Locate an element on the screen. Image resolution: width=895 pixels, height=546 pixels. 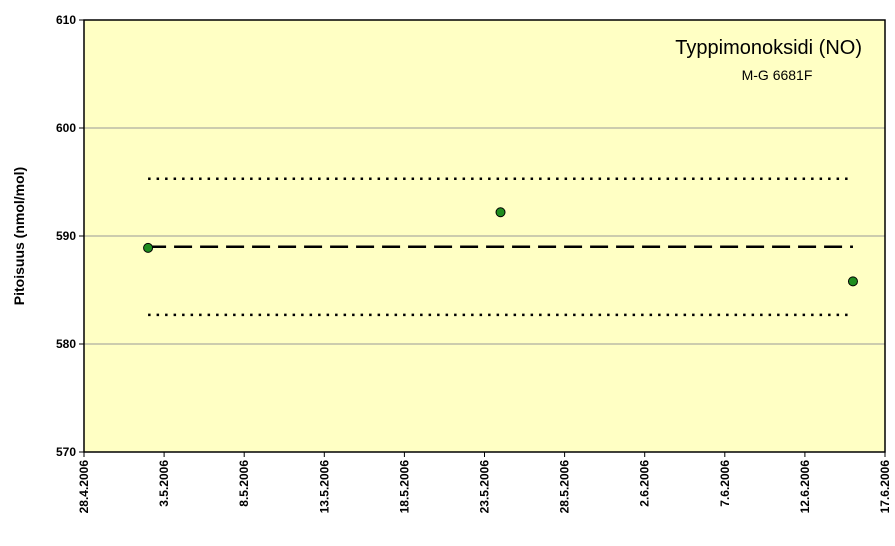
y-axis-label: Pitoisuus (nmol/mol) is located at coordinates (19, 236).